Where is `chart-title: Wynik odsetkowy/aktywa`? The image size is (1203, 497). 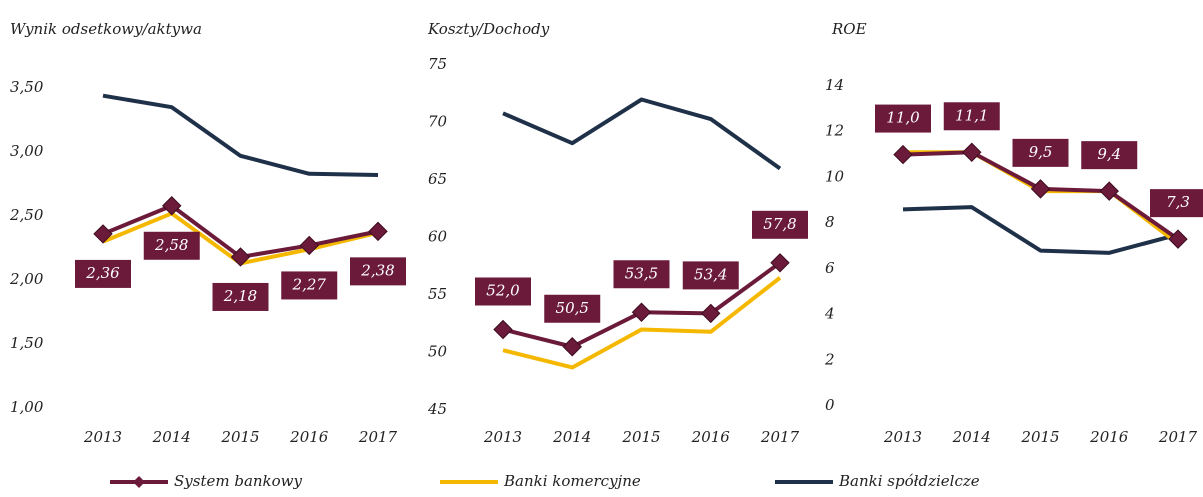
chart-title: Wynik odsetkowy/aktywa is located at coordinates (106, 29).